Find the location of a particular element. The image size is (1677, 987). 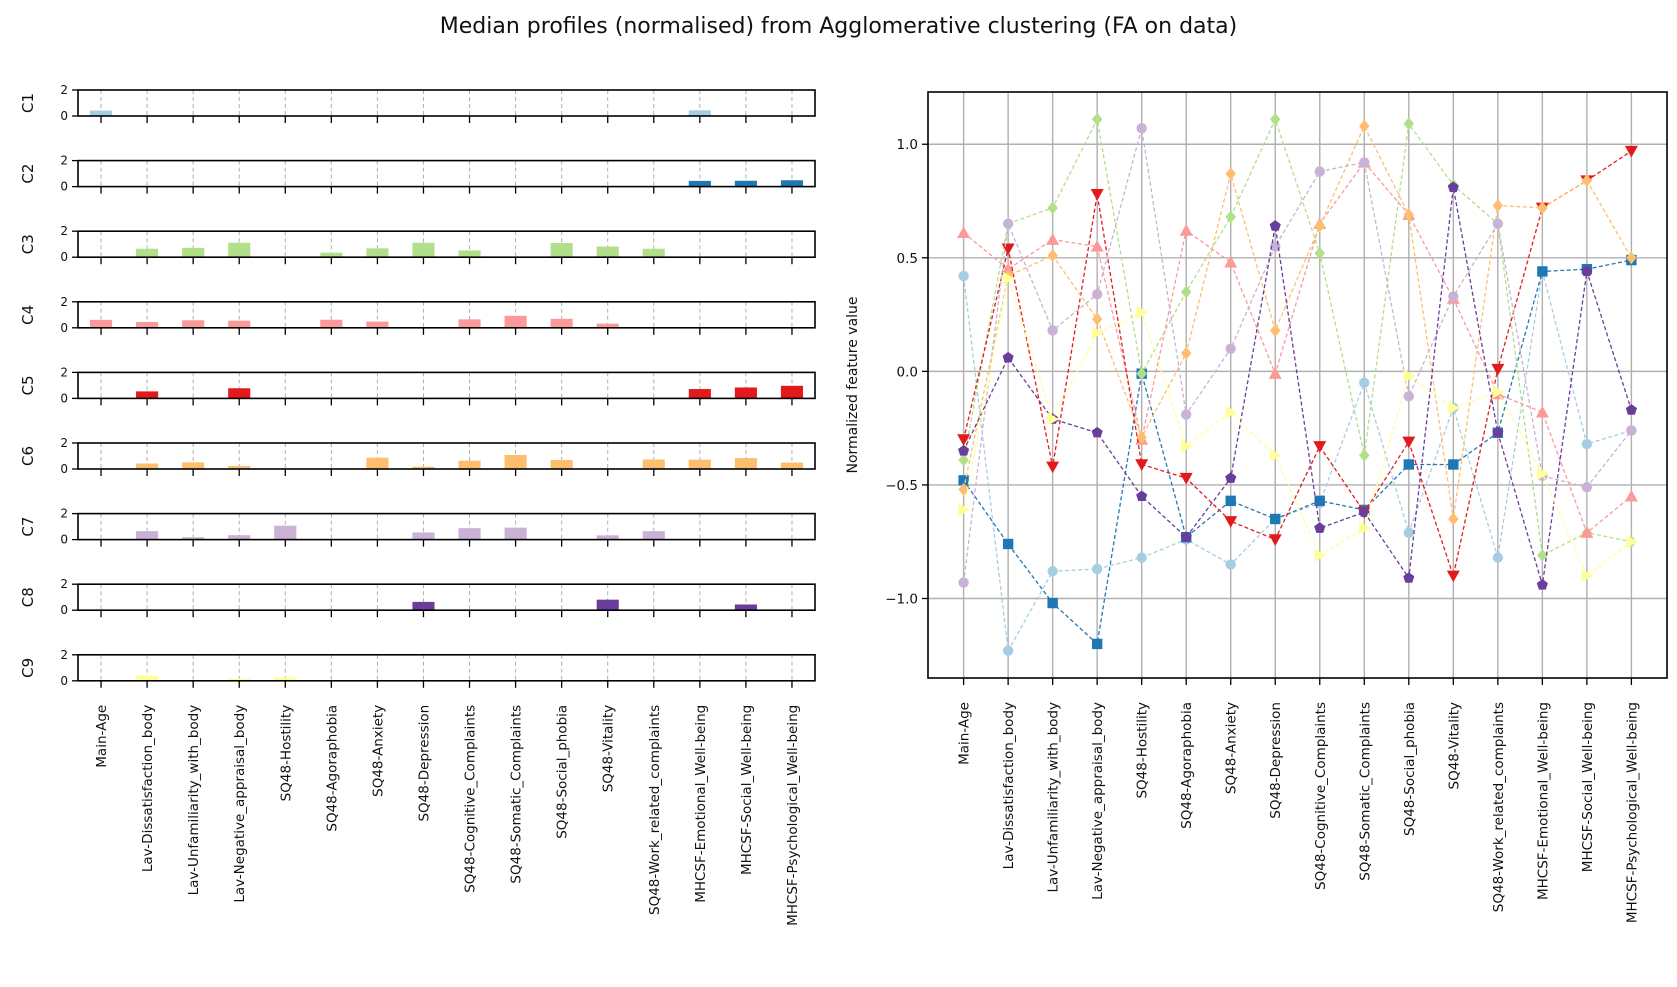

panel-c2: 2 0 C2 is located at coordinates (417, 174).